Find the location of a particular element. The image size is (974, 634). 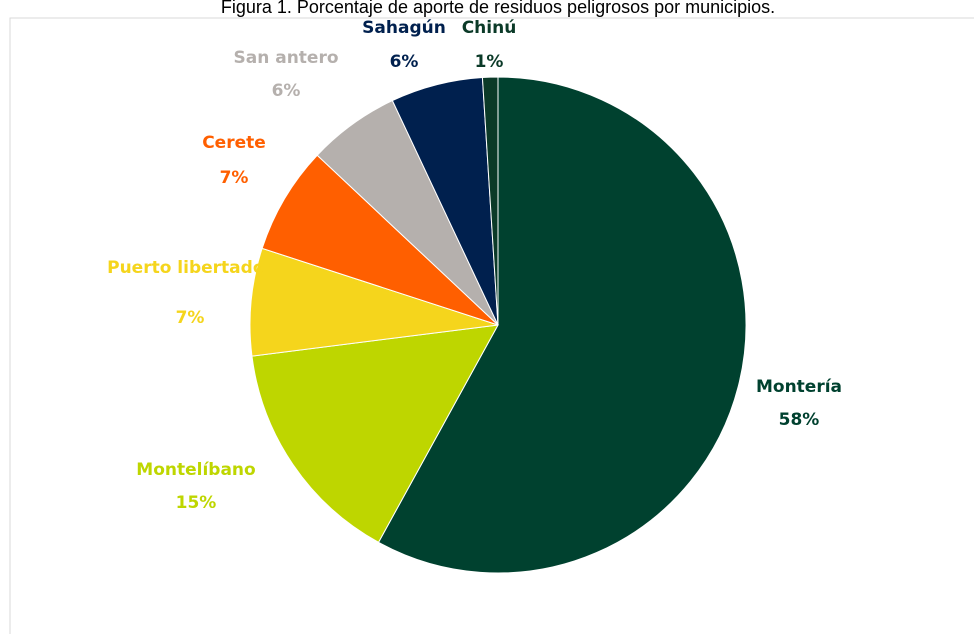

slice-name: Montería is located at coordinates (799, 387).